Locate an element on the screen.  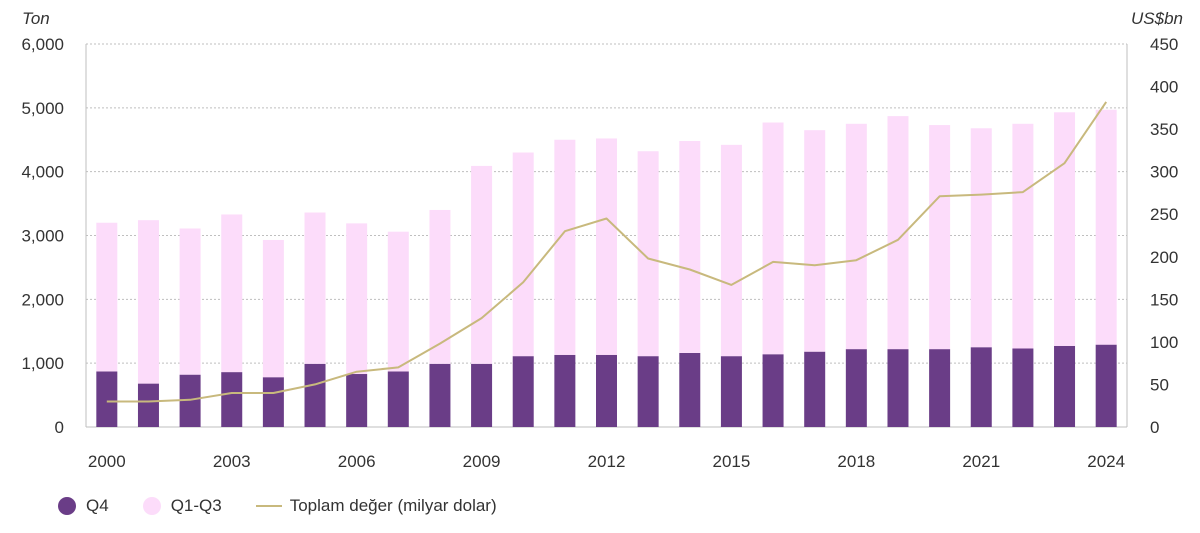
bar-q1q3-2022 is located at coordinates (1023, 236).